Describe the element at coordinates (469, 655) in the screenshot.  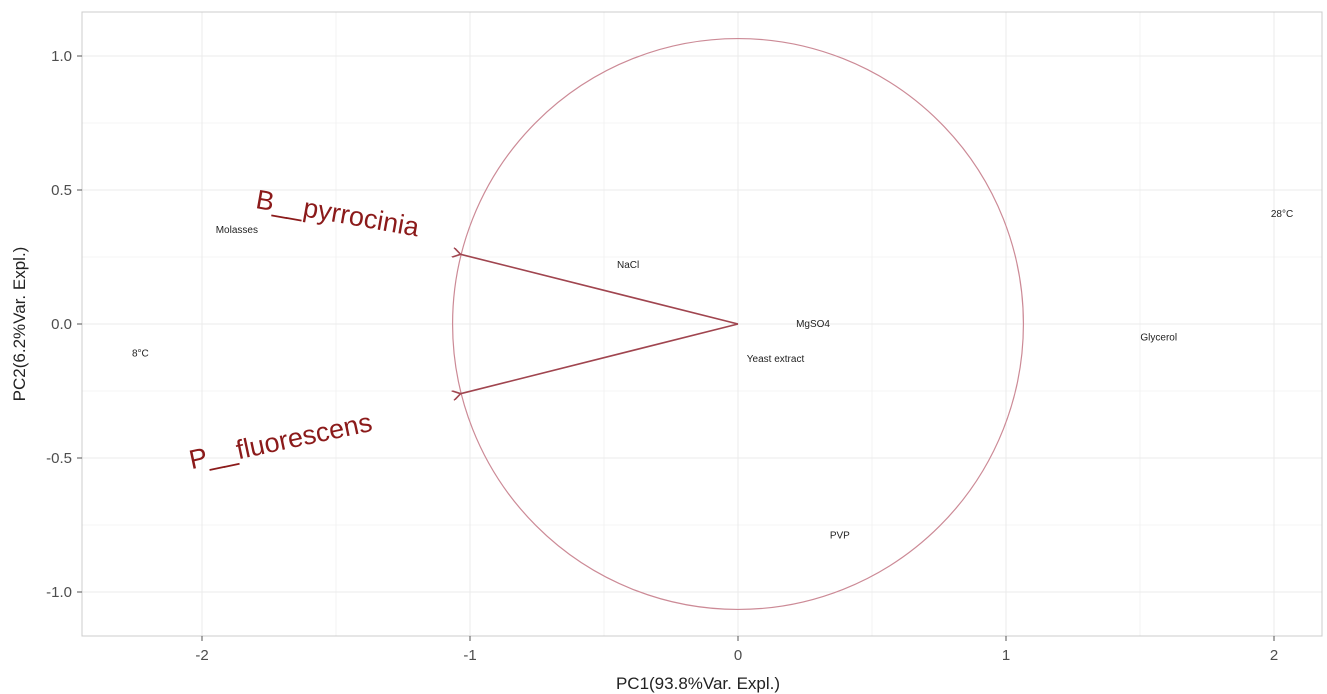
I see `x-tick-label: -1` at that location.